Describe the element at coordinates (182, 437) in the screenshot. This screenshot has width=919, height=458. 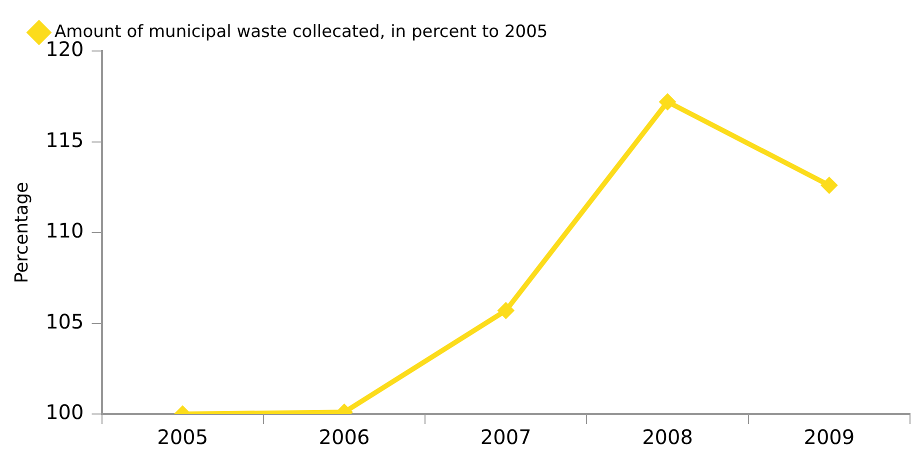
I see `x-tick-label: 2005` at that location.